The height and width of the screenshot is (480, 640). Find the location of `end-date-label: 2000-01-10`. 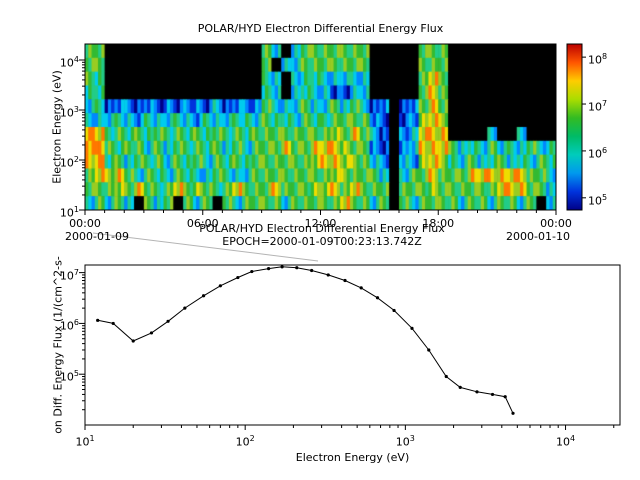

end-date-label: 2000-01-10 is located at coordinates (538, 236).